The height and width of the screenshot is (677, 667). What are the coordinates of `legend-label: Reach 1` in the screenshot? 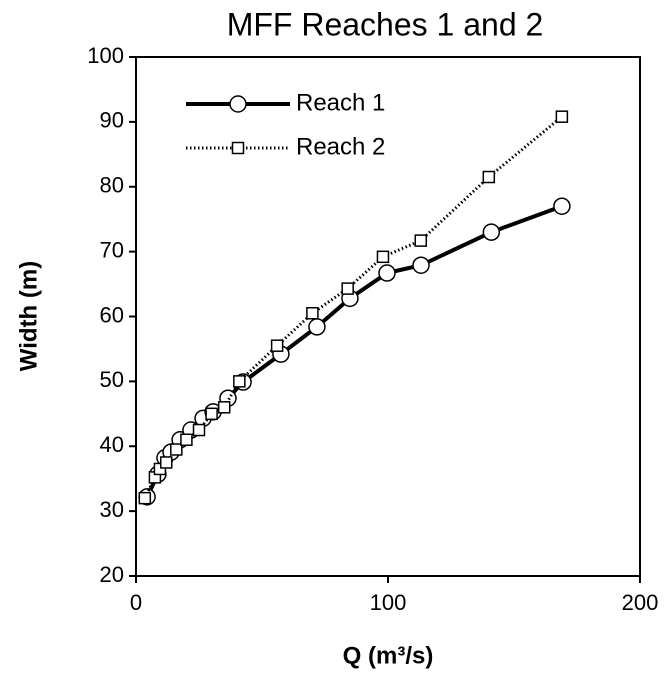 It's located at (340, 102).